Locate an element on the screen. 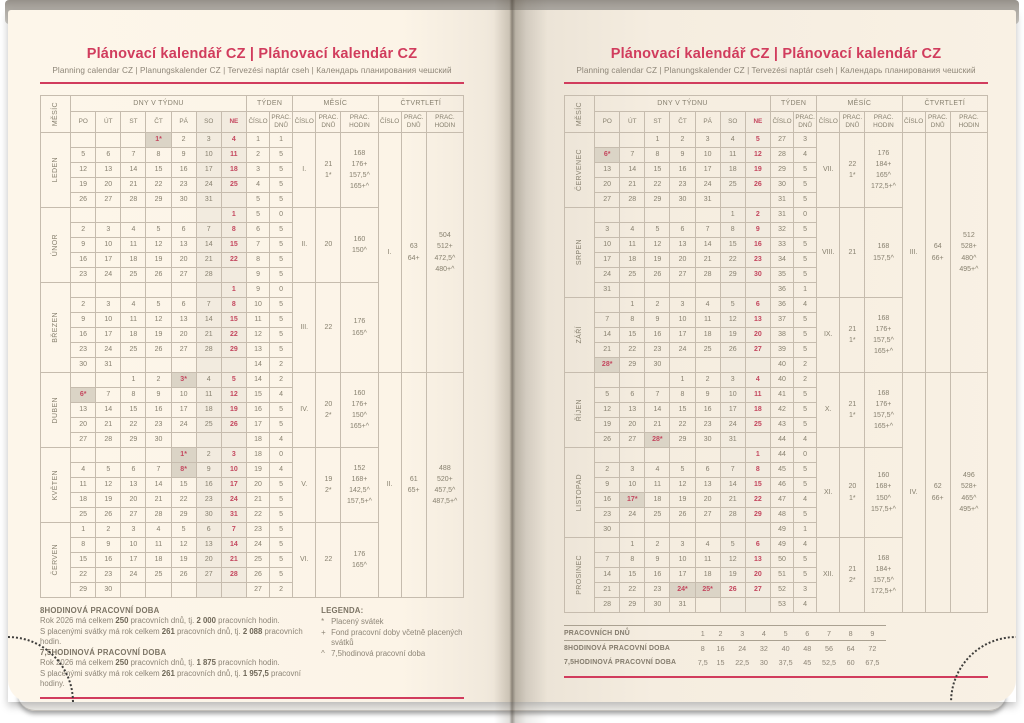 This screenshot has width=1024, height=723. month-workdays-cell: 20 is located at coordinates (328, 245).